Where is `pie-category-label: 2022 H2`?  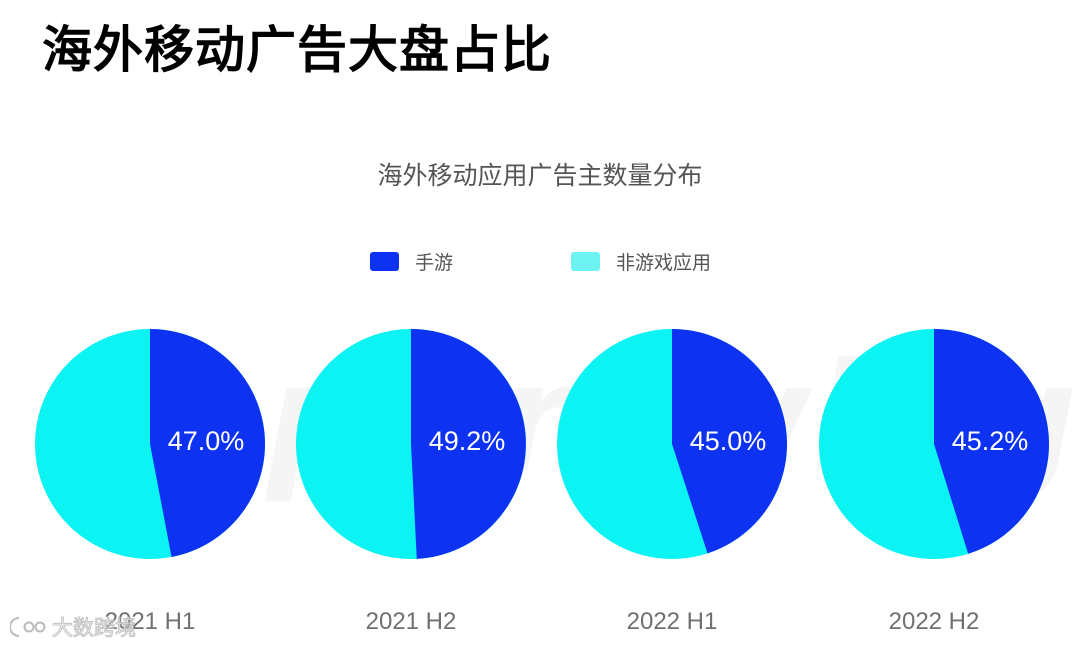 pie-category-label: 2022 H2 is located at coordinates (934, 621).